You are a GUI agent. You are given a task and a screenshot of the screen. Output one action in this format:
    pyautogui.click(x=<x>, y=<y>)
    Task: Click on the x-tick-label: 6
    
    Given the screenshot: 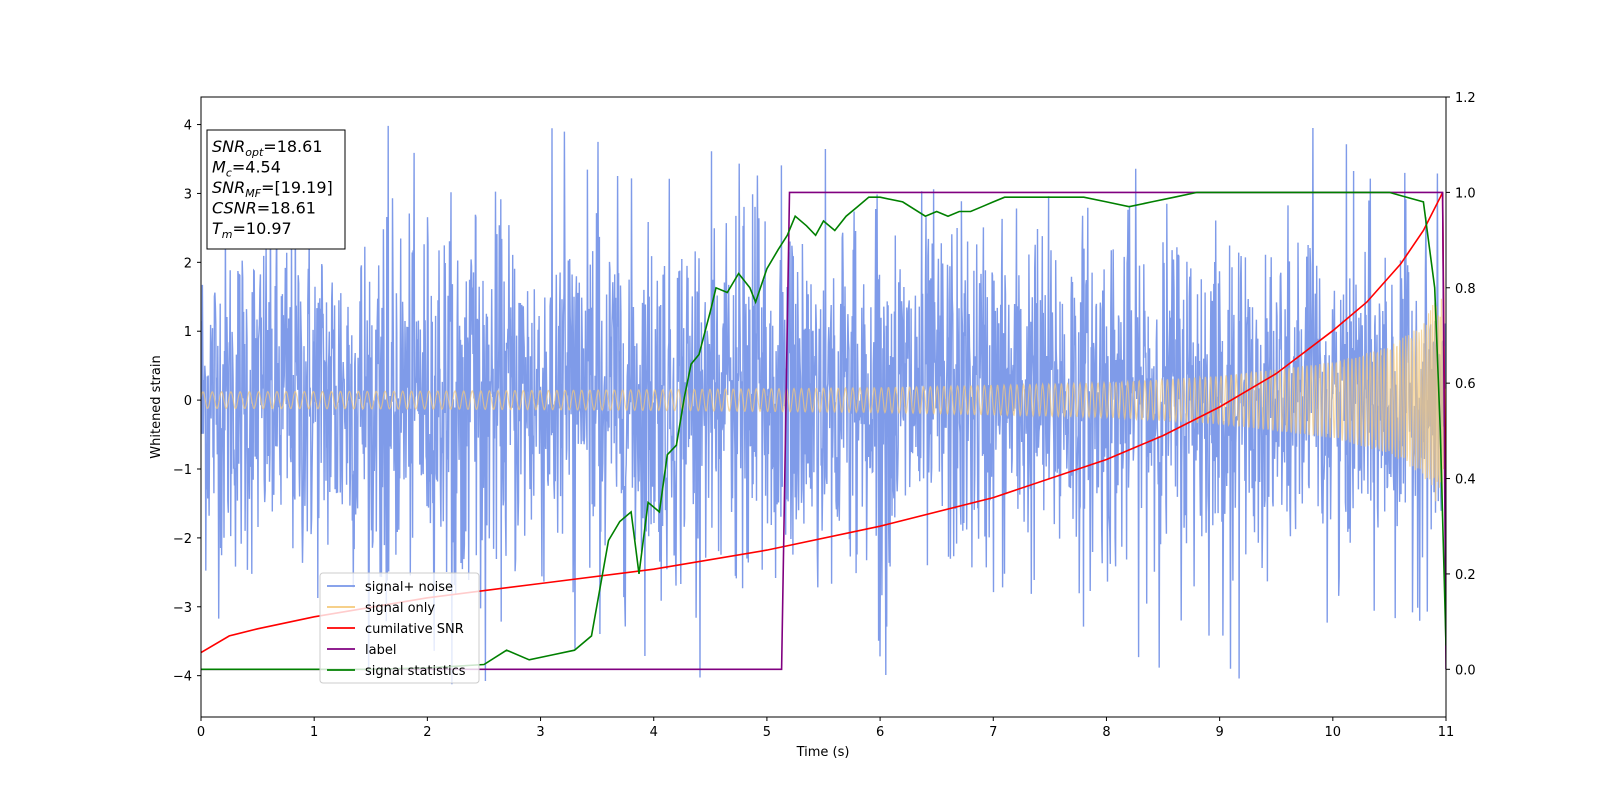 What is the action you would take?
    pyautogui.click(x=880, y=732)
    